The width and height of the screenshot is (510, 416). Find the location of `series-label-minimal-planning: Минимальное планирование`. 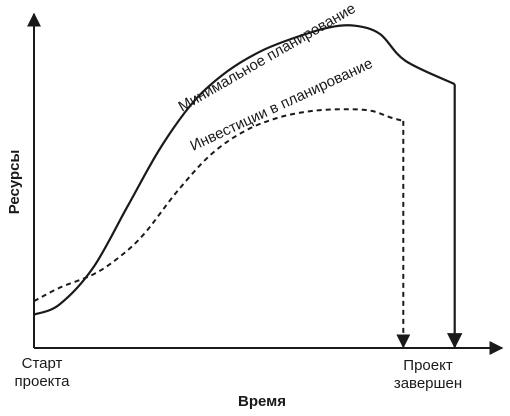

series-label-minimal-planning: Минимальное планирование is located at coordinates (267, 57).